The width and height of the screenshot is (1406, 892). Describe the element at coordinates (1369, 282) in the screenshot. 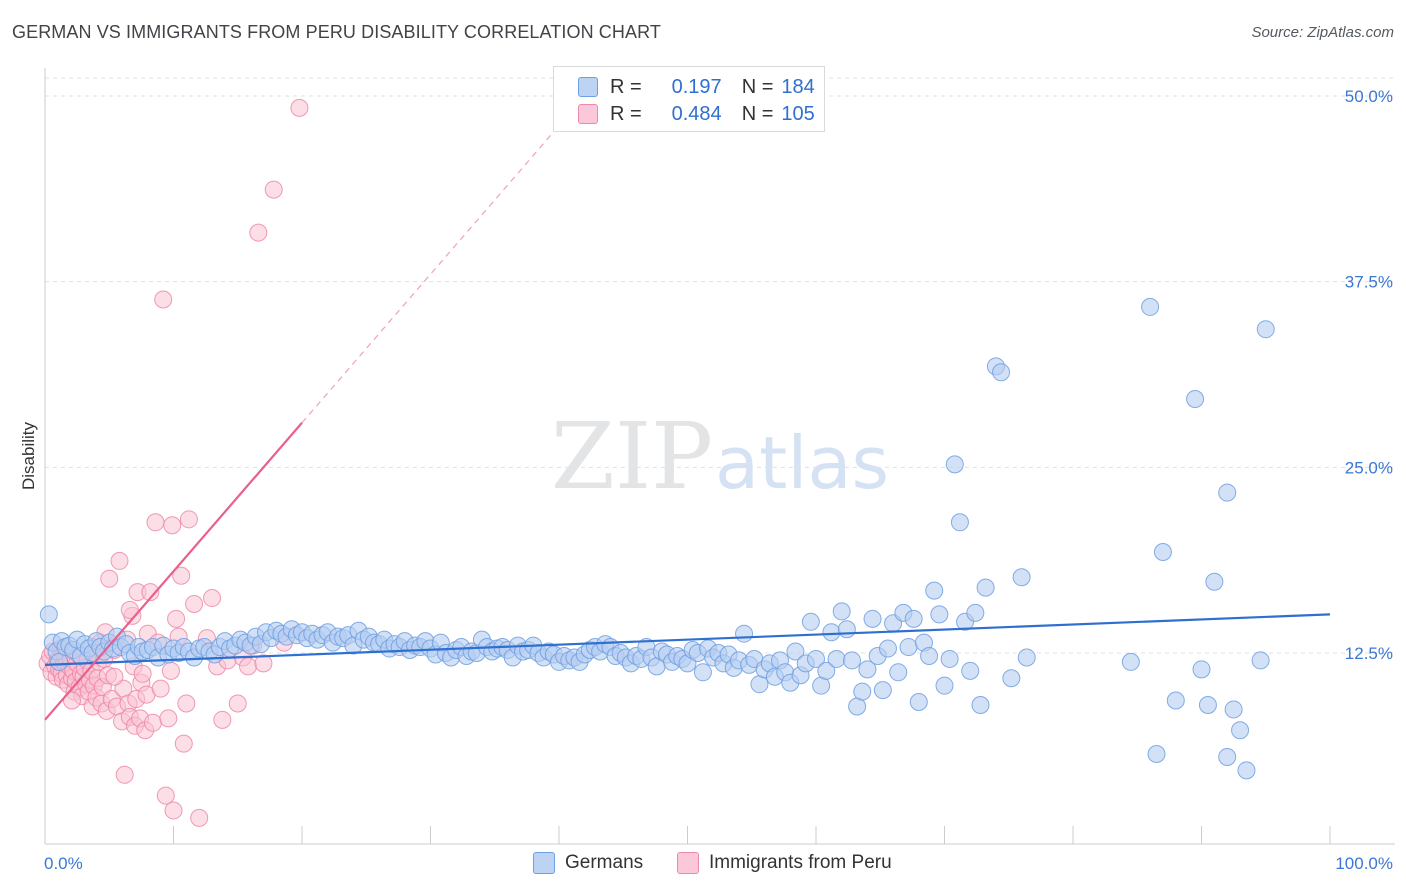

I see `y-tick-label: 37.5%` at that location.